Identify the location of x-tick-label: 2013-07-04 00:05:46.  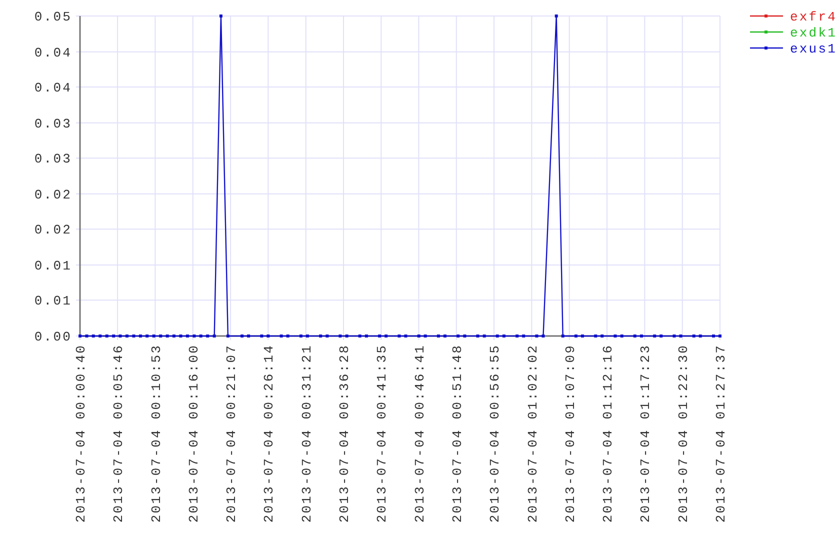
(118, 433).